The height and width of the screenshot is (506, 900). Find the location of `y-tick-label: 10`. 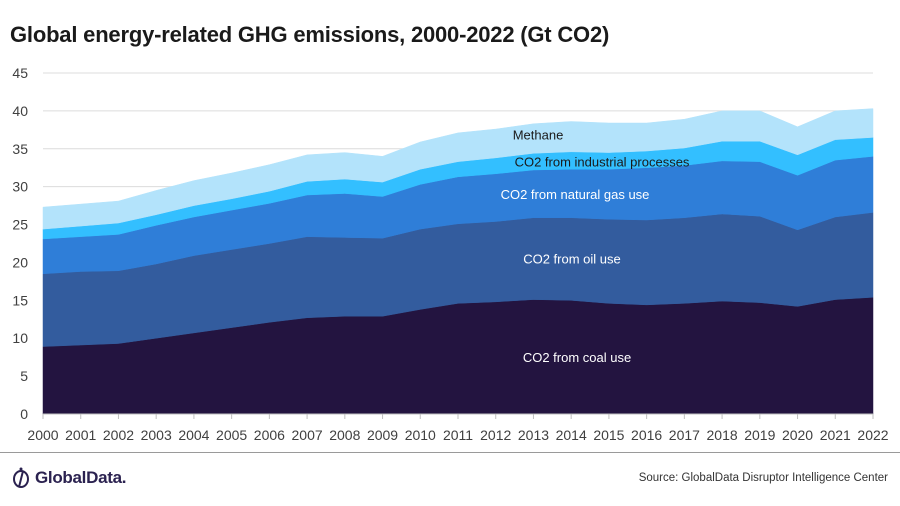

y-tick-label: 10 is located at coordinates (20, 338).